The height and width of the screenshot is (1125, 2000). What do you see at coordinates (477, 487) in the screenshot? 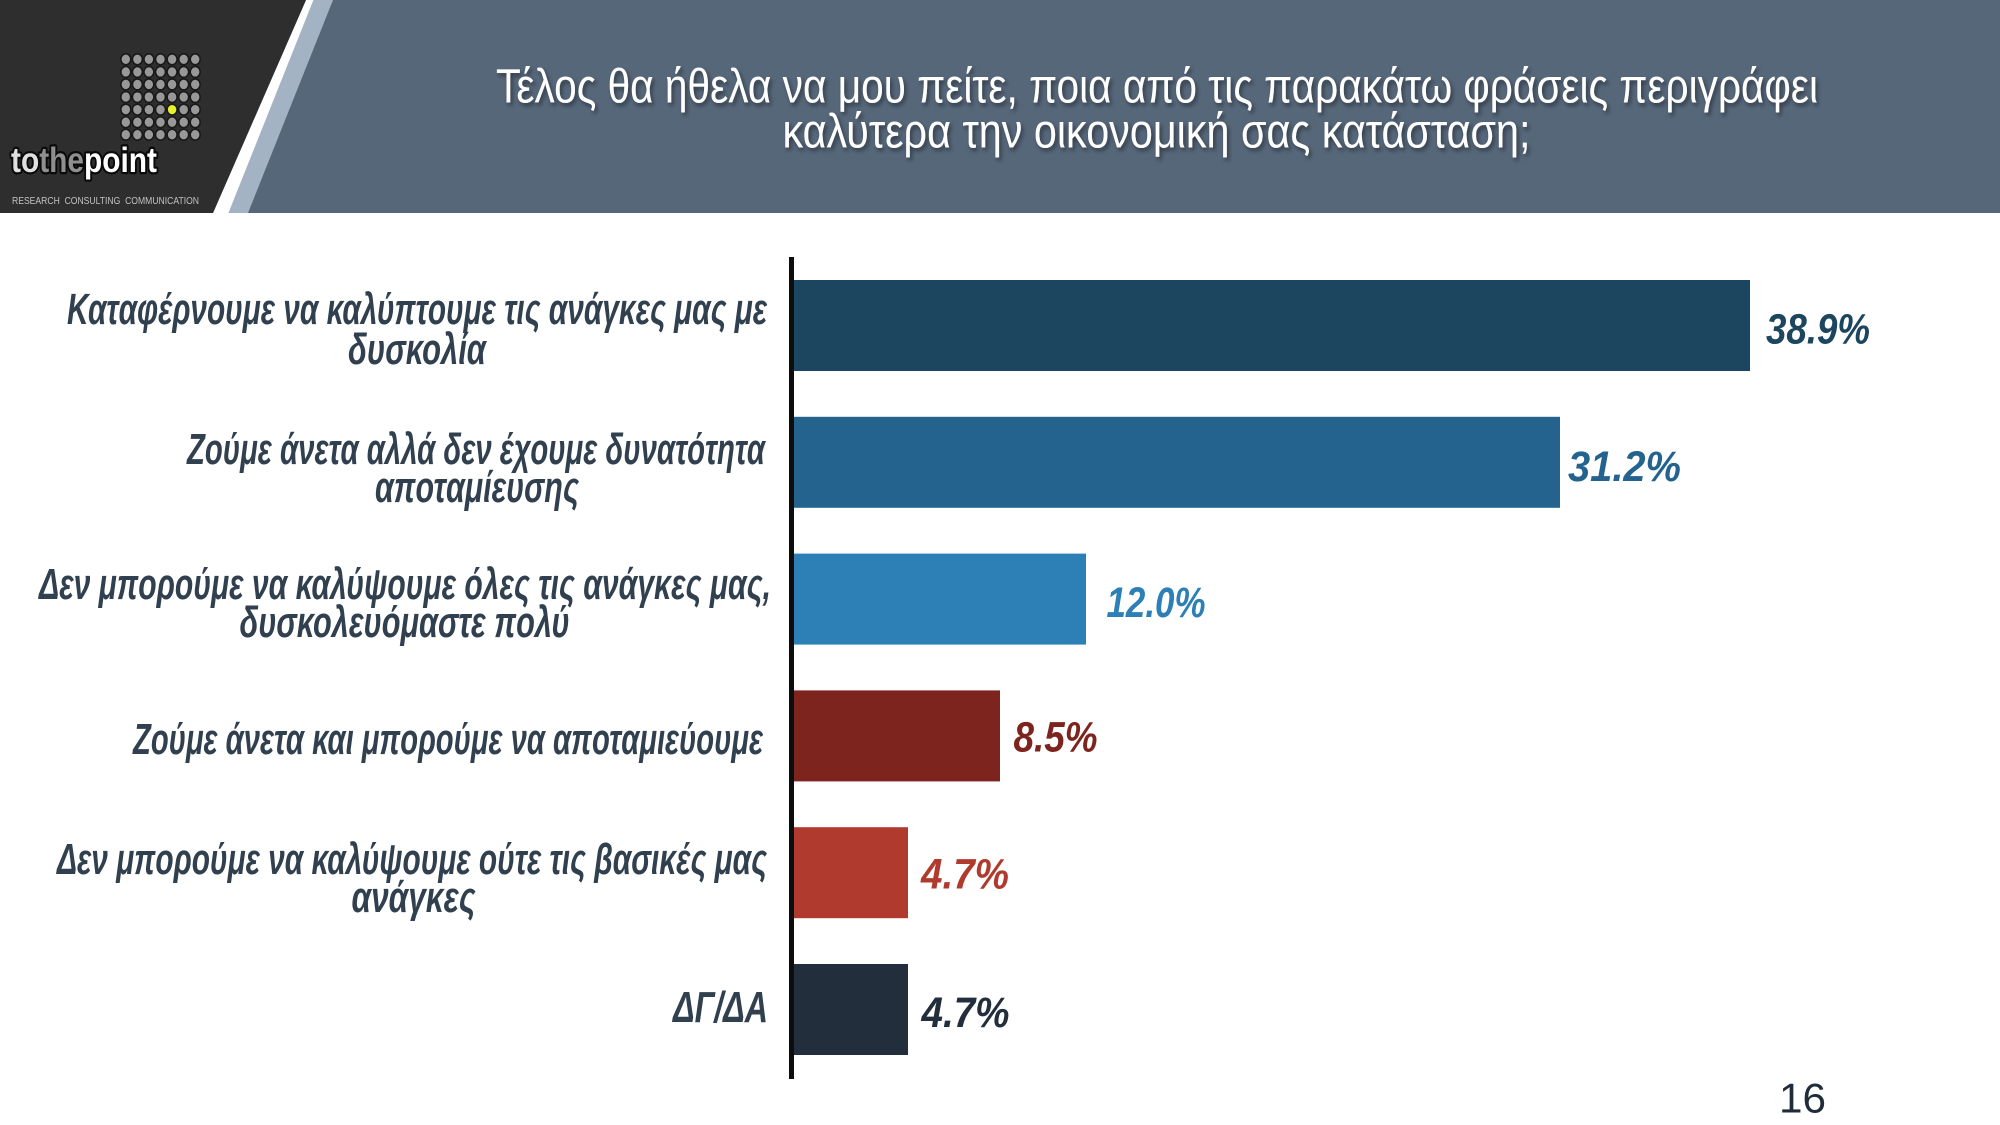
I see `svg-text: αποταμίευσης` at bounding box center [477, 487].